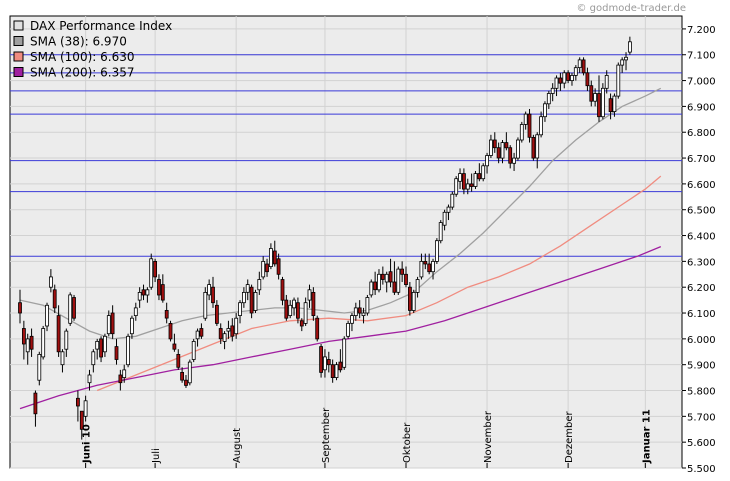 The height and width of the screenshot is (481, 730). Describe the element at coordinates (87, 444) in the screenshot. I see `month-label: Juni 10` at that location.